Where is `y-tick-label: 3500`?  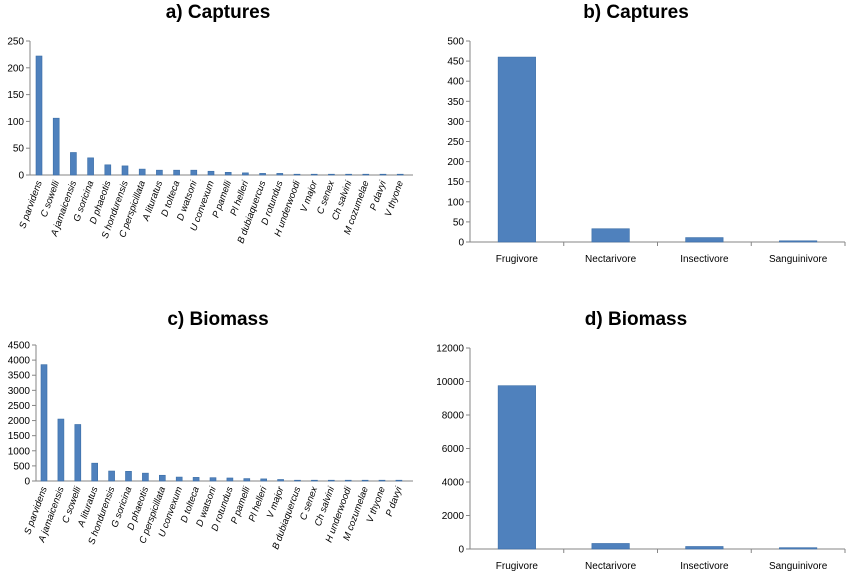
y-tick-label: 3500 is located at coordinates (19, 376).